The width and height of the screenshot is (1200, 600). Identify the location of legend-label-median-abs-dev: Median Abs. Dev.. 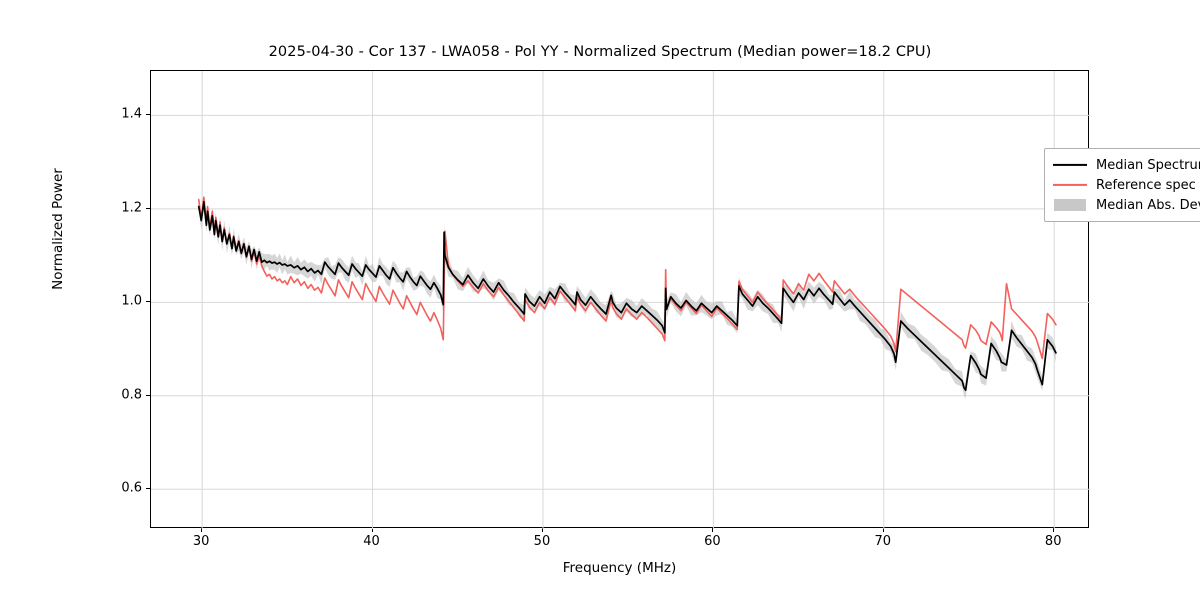
(1148, 205).